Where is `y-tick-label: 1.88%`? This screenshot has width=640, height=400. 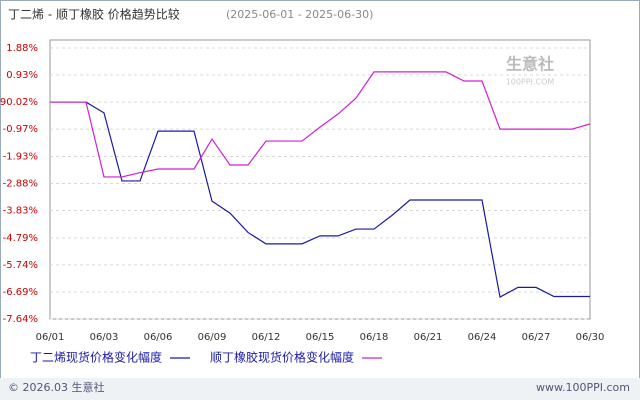
y-tick-label: 1.88% is located at coordinates (22, 48).